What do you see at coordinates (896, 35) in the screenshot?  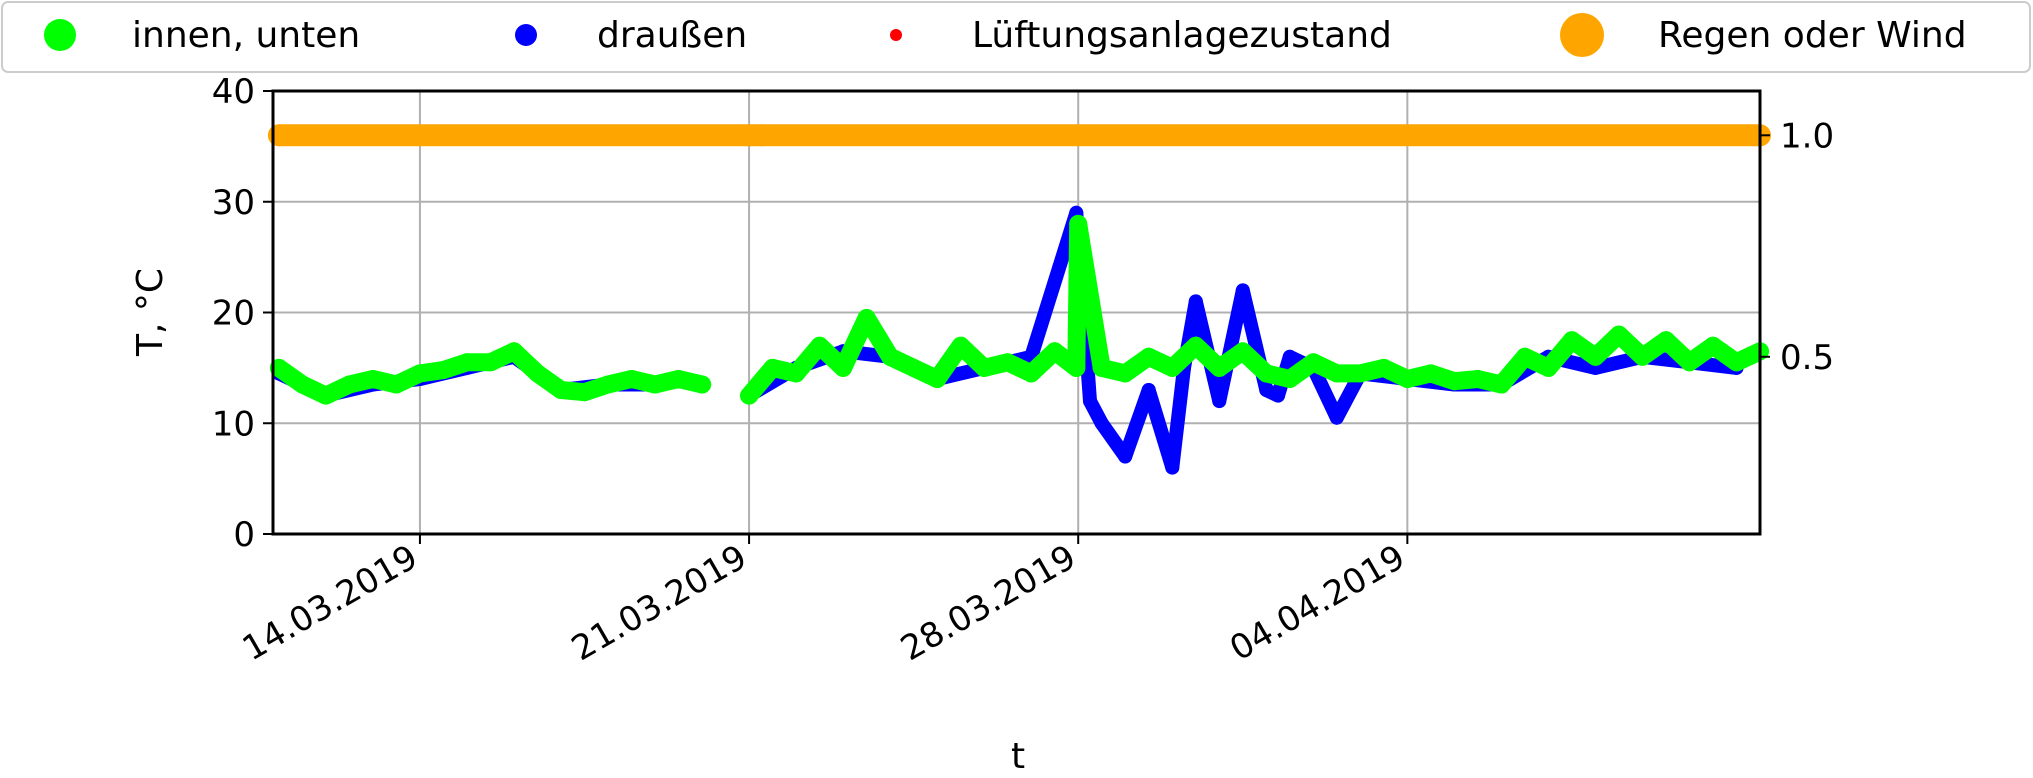 I see `legend-marker-lueftung` at bounding box center [896, 35].